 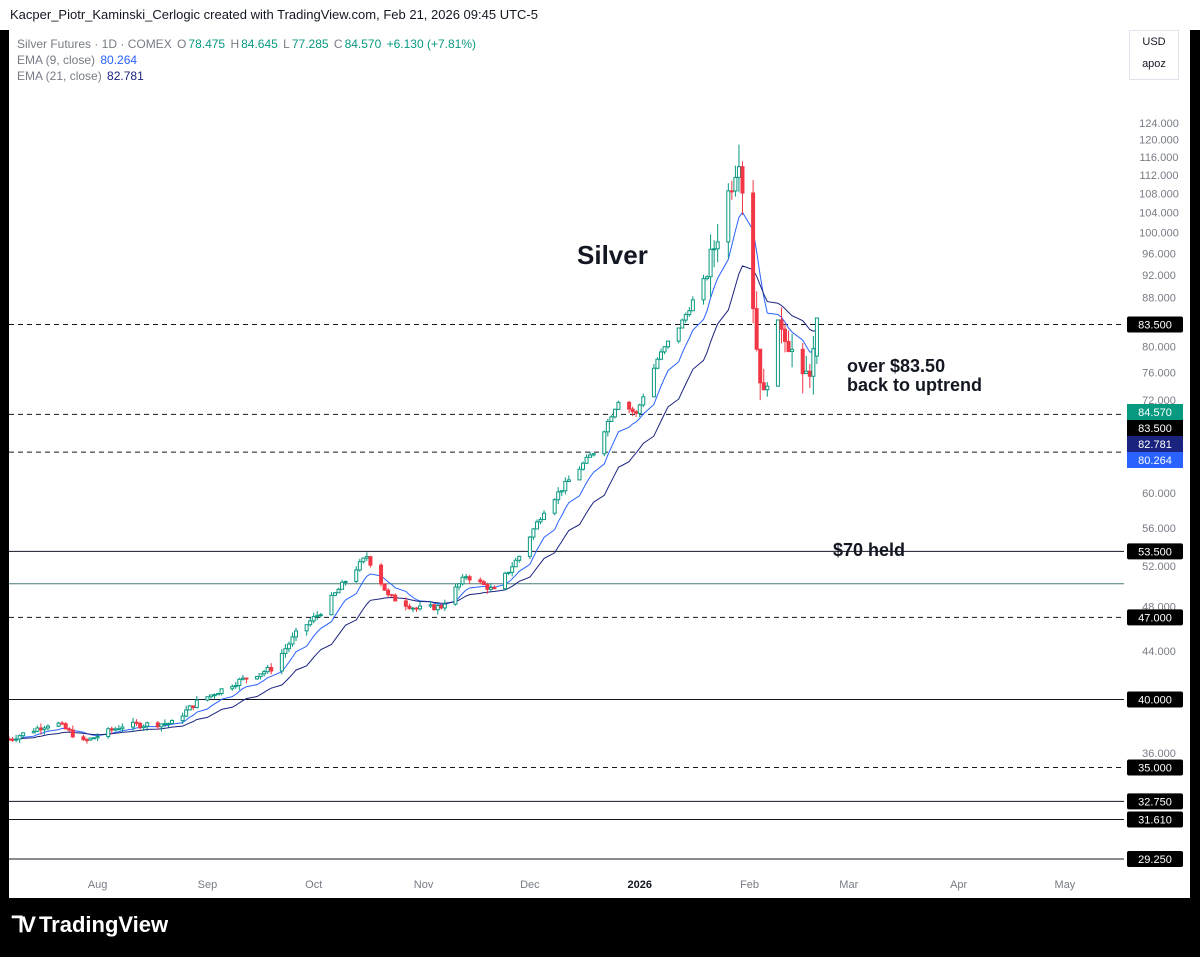 What do you see at coordinates (1159, 494) in the screenshot?
I see `y-tick-label: 60.000` at bounding box center [1159, 494].